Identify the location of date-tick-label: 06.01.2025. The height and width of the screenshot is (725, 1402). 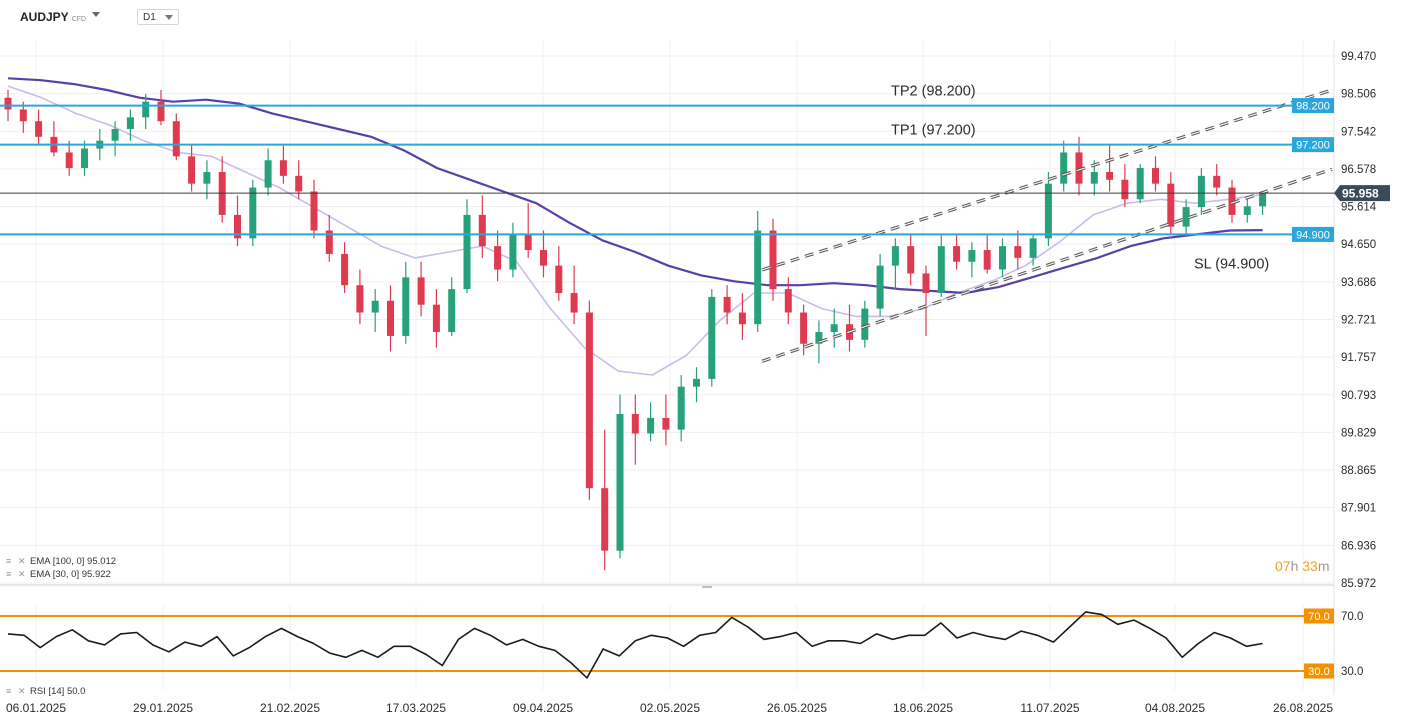
(36, 708).